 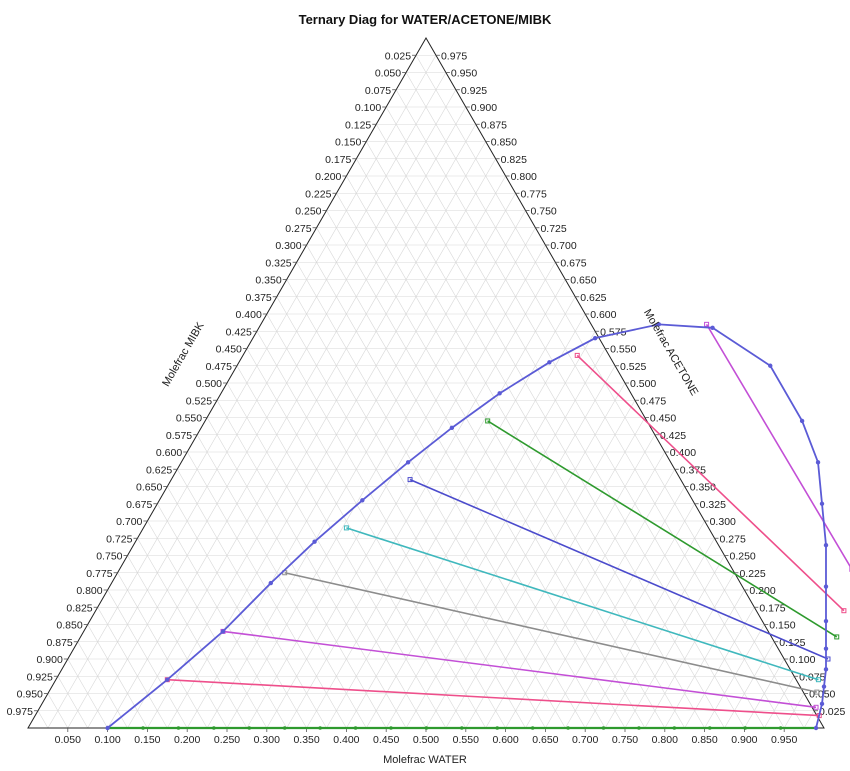 I want to click on right-tick-label: 0.675, so click(x=573, y=263).